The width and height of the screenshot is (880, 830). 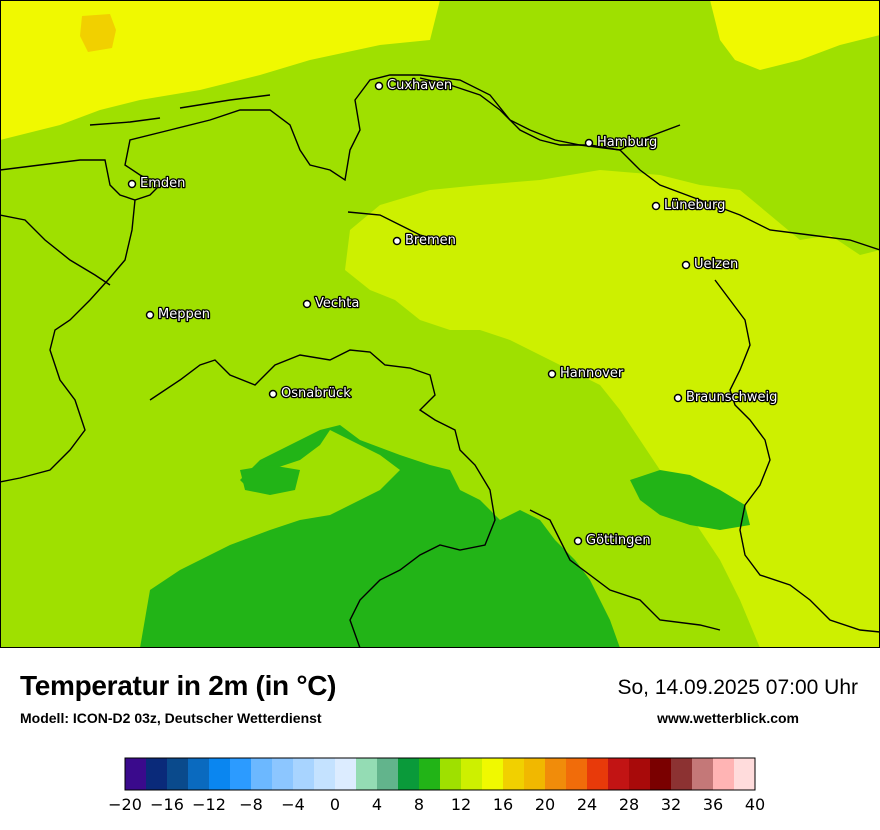 I want to click on coastline, so click(x=340, y=137).